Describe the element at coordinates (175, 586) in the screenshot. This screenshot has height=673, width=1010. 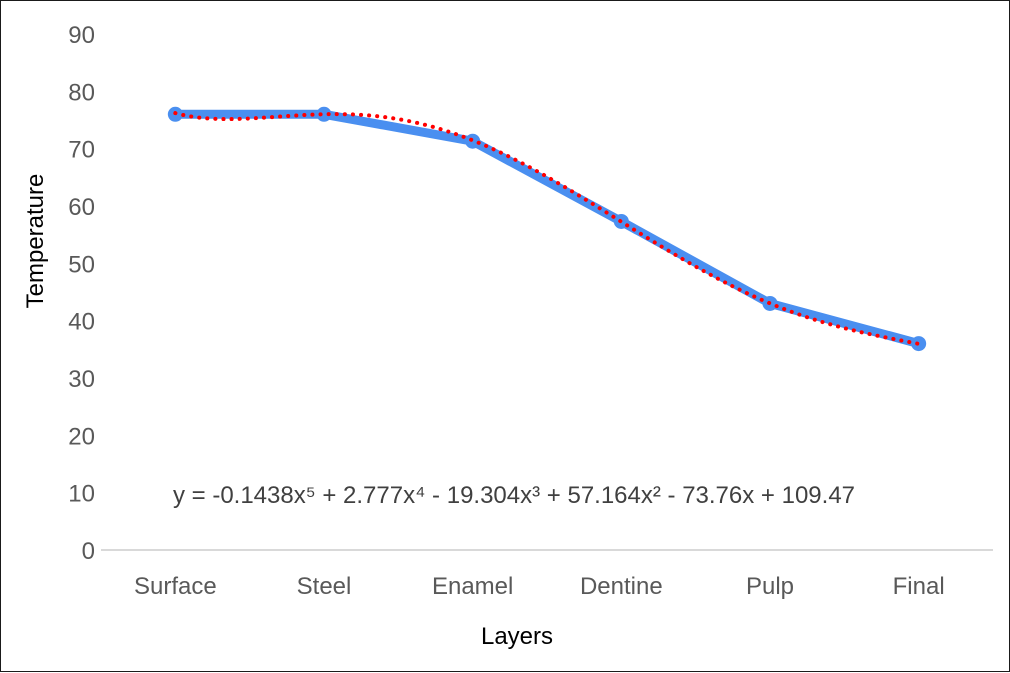
I see `x-tick-label: Surface` at that location.